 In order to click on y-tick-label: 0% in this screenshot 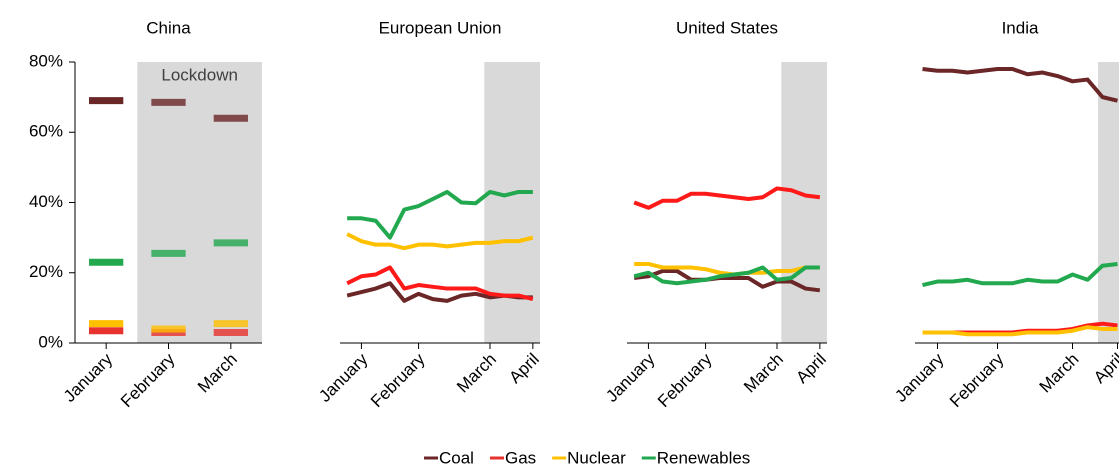, I will do `click(50, 341)`.